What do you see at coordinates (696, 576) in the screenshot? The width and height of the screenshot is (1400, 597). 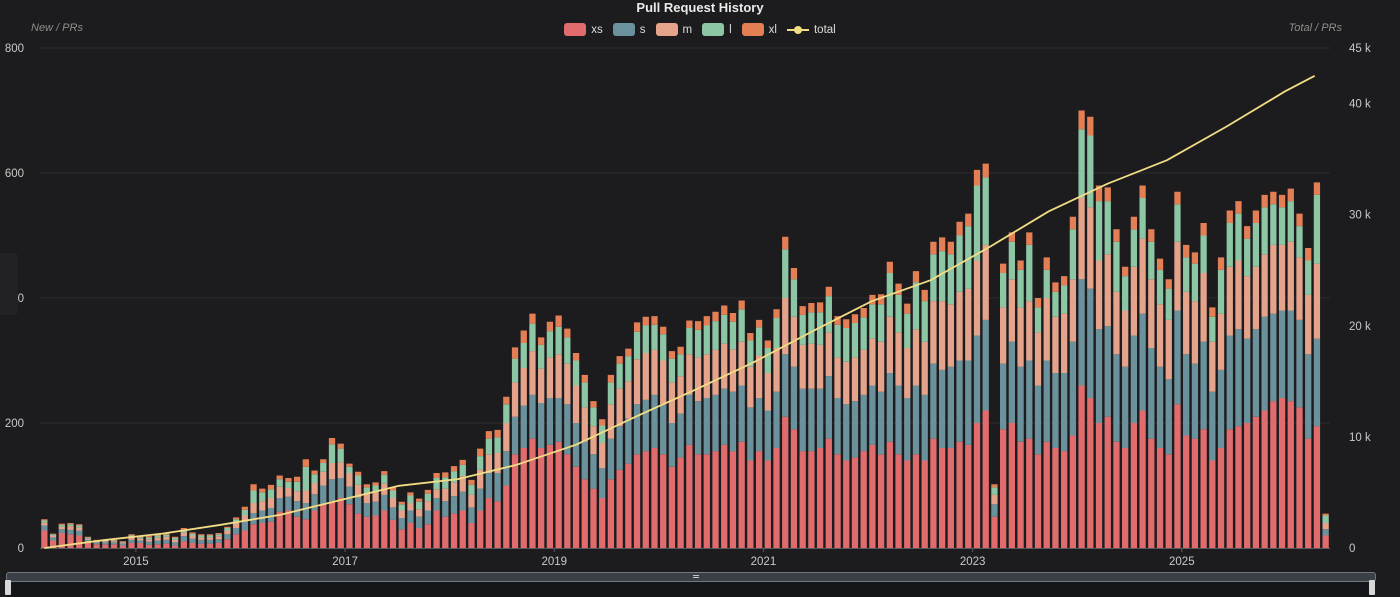 I see `slider-grip-icon` at bounding box center [696, 576].